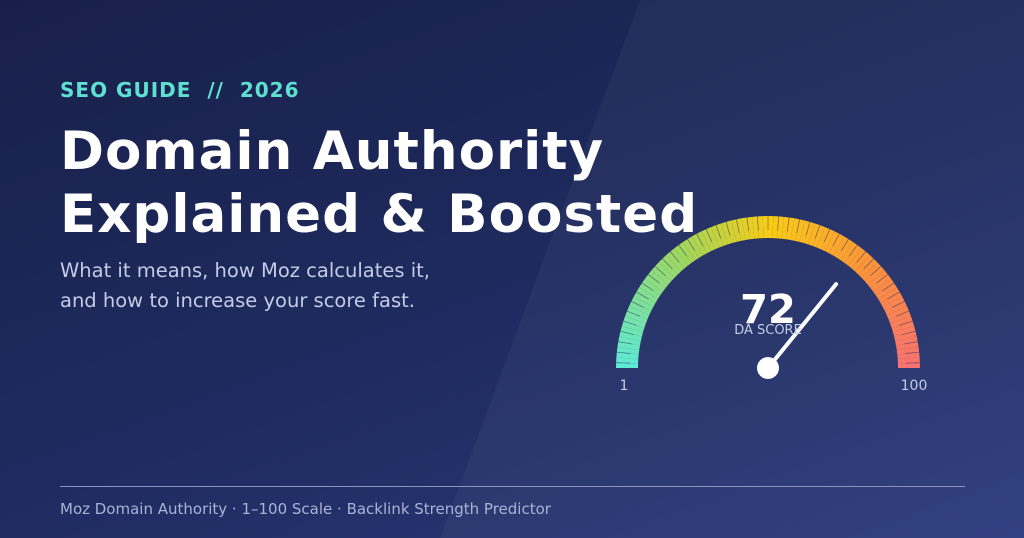 This screenshot has height=538, width=1024. What do you see at coordinates (237, 300) in the screenshot?
I see `subtitle-line: and how to increase your score fast.` at bounding box center [237, 300].